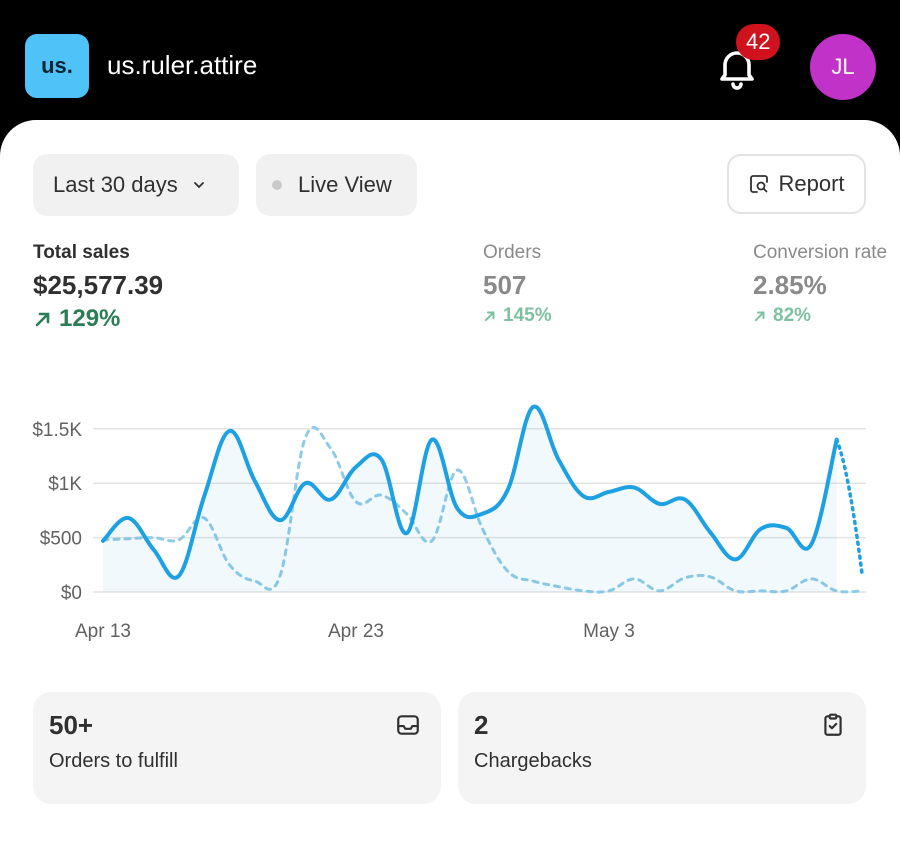  Describe the element at coordinates (527, 315) in the screenshot. I see `metric-delta: 145%` at that location.